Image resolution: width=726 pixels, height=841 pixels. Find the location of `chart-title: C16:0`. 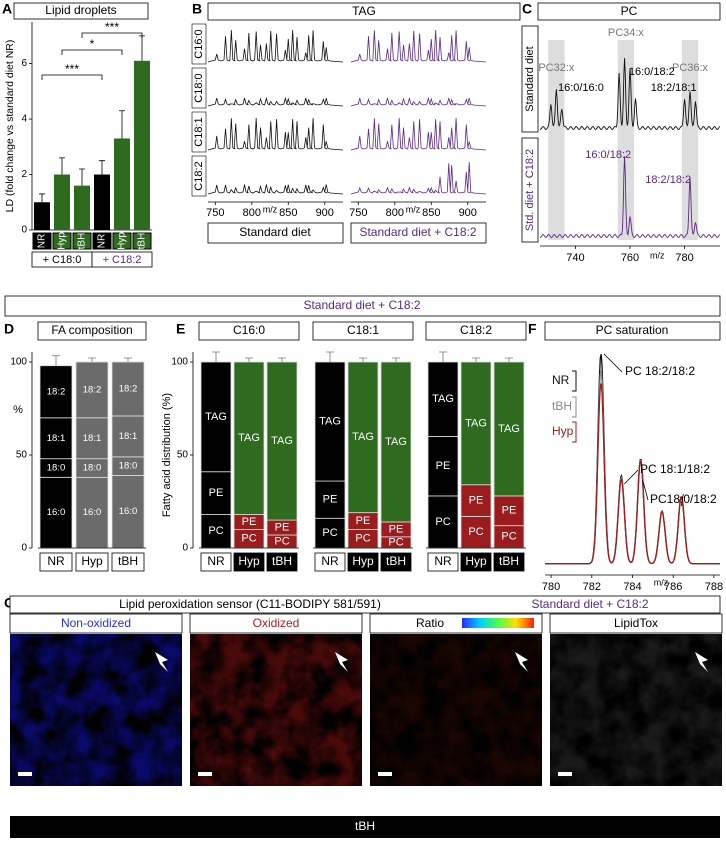

chart-title: C16:0 is located at coordinates (249, 330).